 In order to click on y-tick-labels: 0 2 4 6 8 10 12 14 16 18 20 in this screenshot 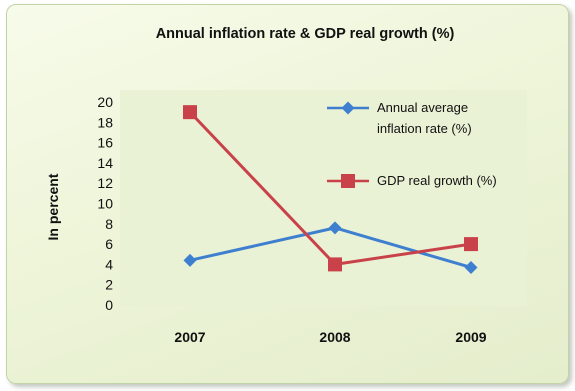, I will do `click(105, 203)`.